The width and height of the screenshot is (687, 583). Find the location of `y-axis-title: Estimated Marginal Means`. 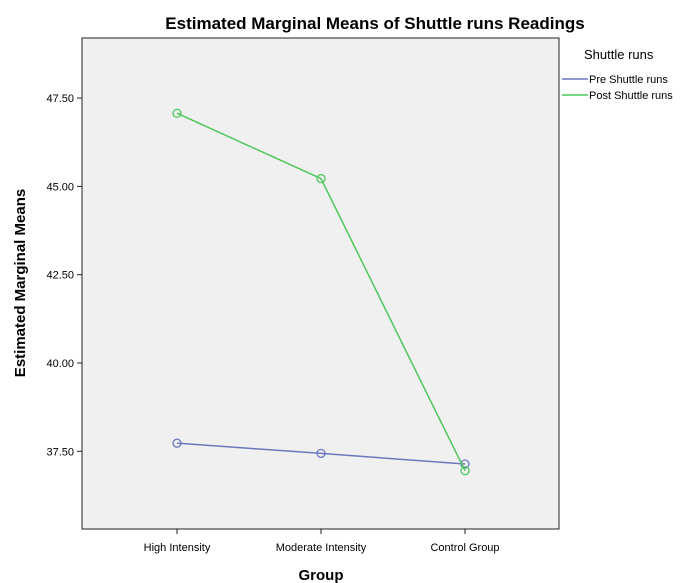

y-axis-title: Estimated Marginal Means is located at coordinates (20, 283).